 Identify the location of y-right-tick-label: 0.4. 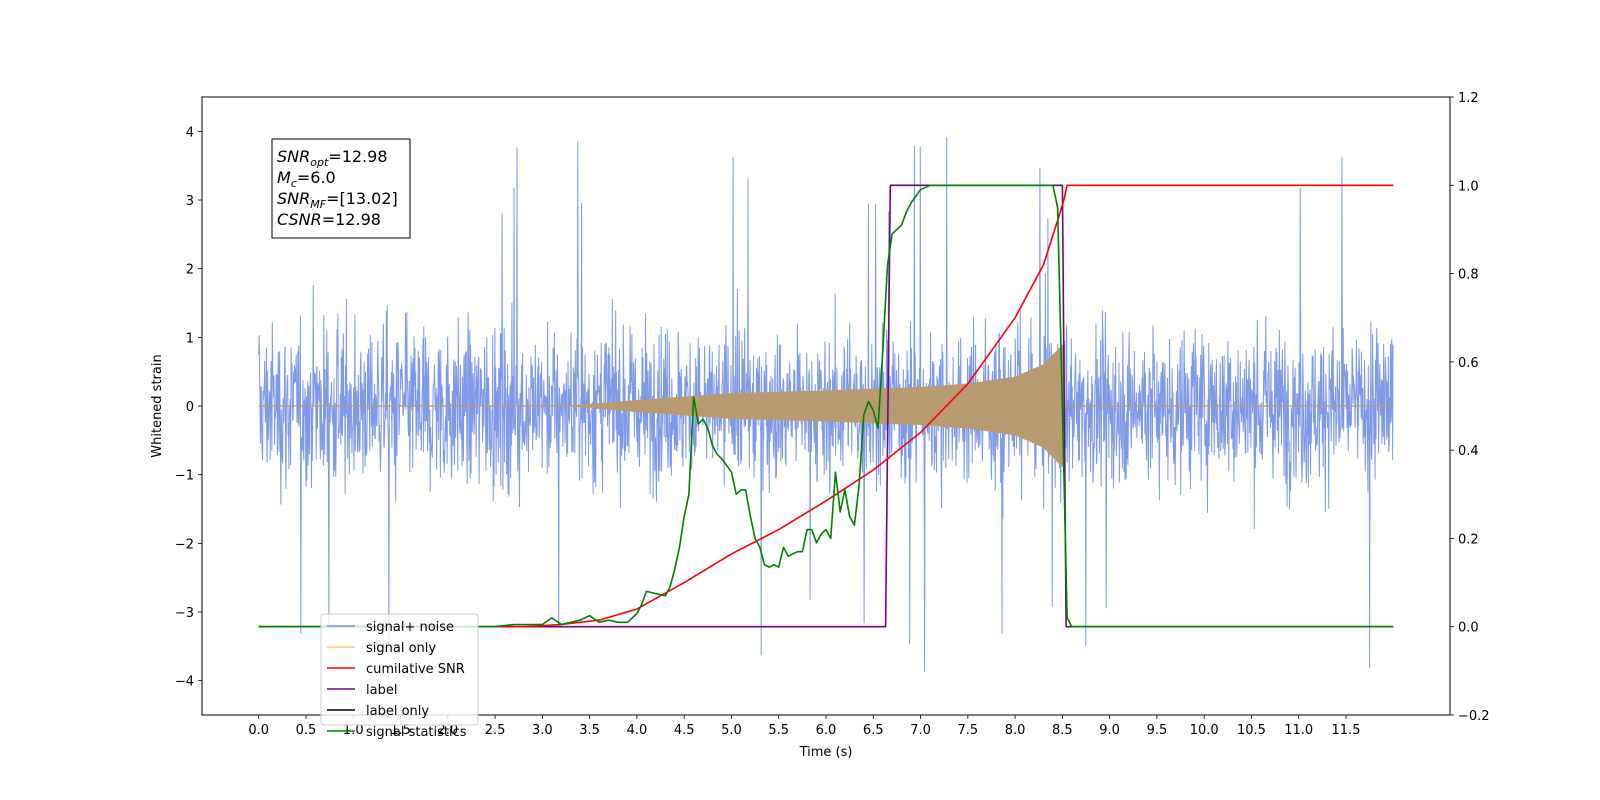
(1468, 451).